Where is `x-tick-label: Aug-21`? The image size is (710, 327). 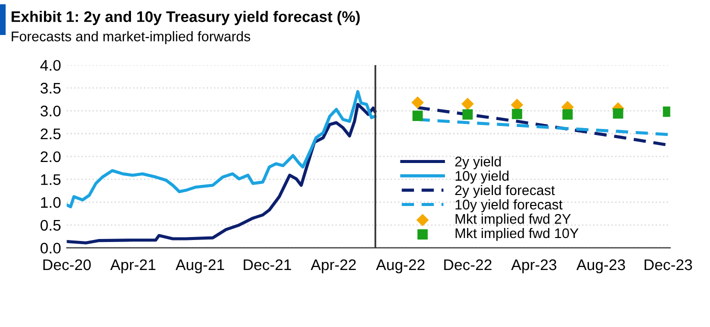 x-tick-label: Aug-21 is located at coordinates (200, 266).